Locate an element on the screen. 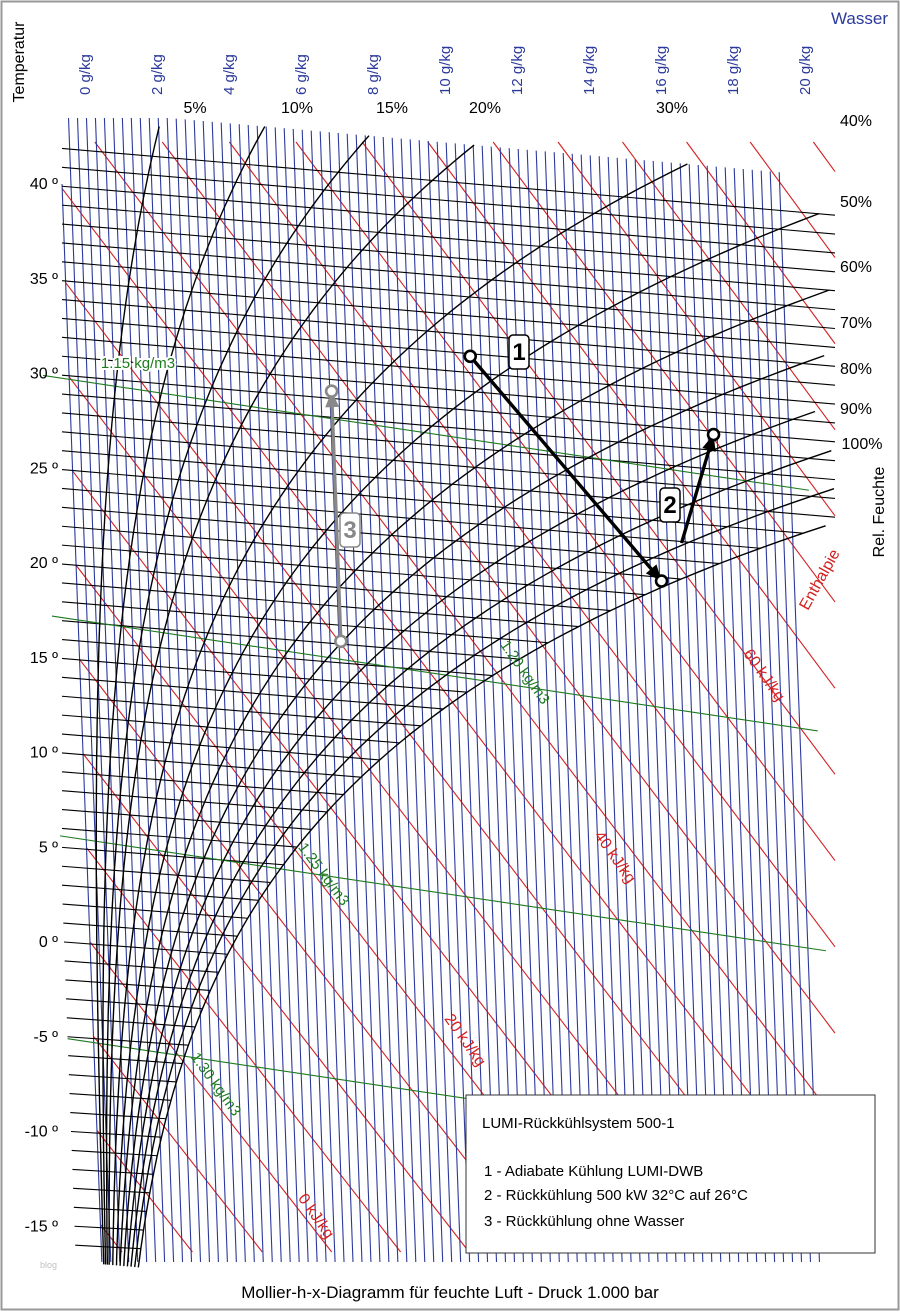 This screenshot has width=900, height=1316. temp-tick-label: 5 º is located at coordinates (48, 847).